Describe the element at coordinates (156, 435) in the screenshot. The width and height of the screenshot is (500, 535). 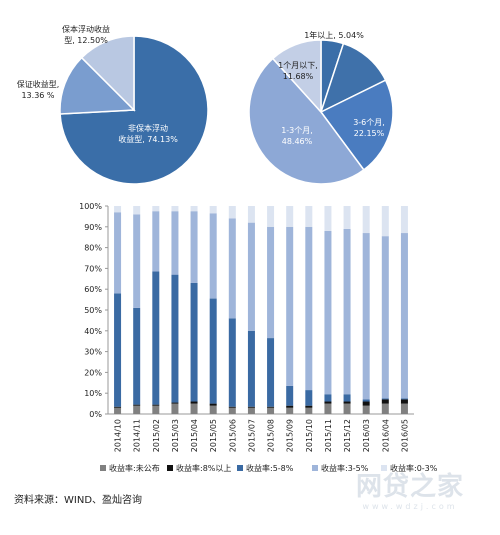
I see `x-tick-label: 2015/02` at that location.